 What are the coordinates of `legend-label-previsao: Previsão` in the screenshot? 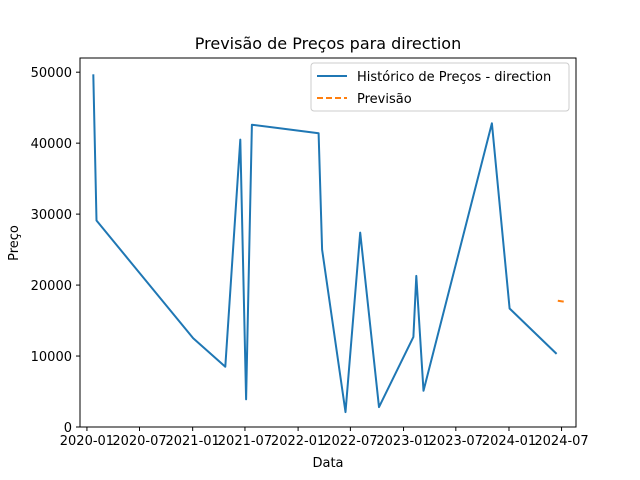 It's located at (384, 99).